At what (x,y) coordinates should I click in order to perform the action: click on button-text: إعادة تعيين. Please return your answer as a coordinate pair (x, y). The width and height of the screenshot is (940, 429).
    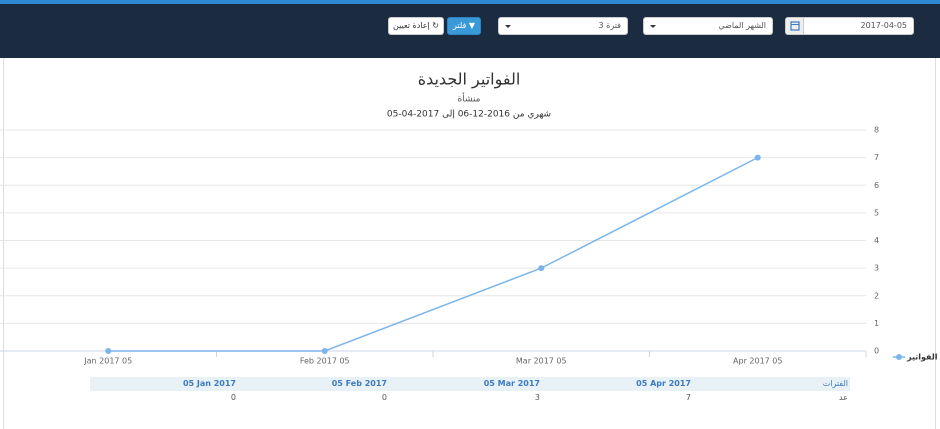
    Looking at the image, I should click on (411, 25).